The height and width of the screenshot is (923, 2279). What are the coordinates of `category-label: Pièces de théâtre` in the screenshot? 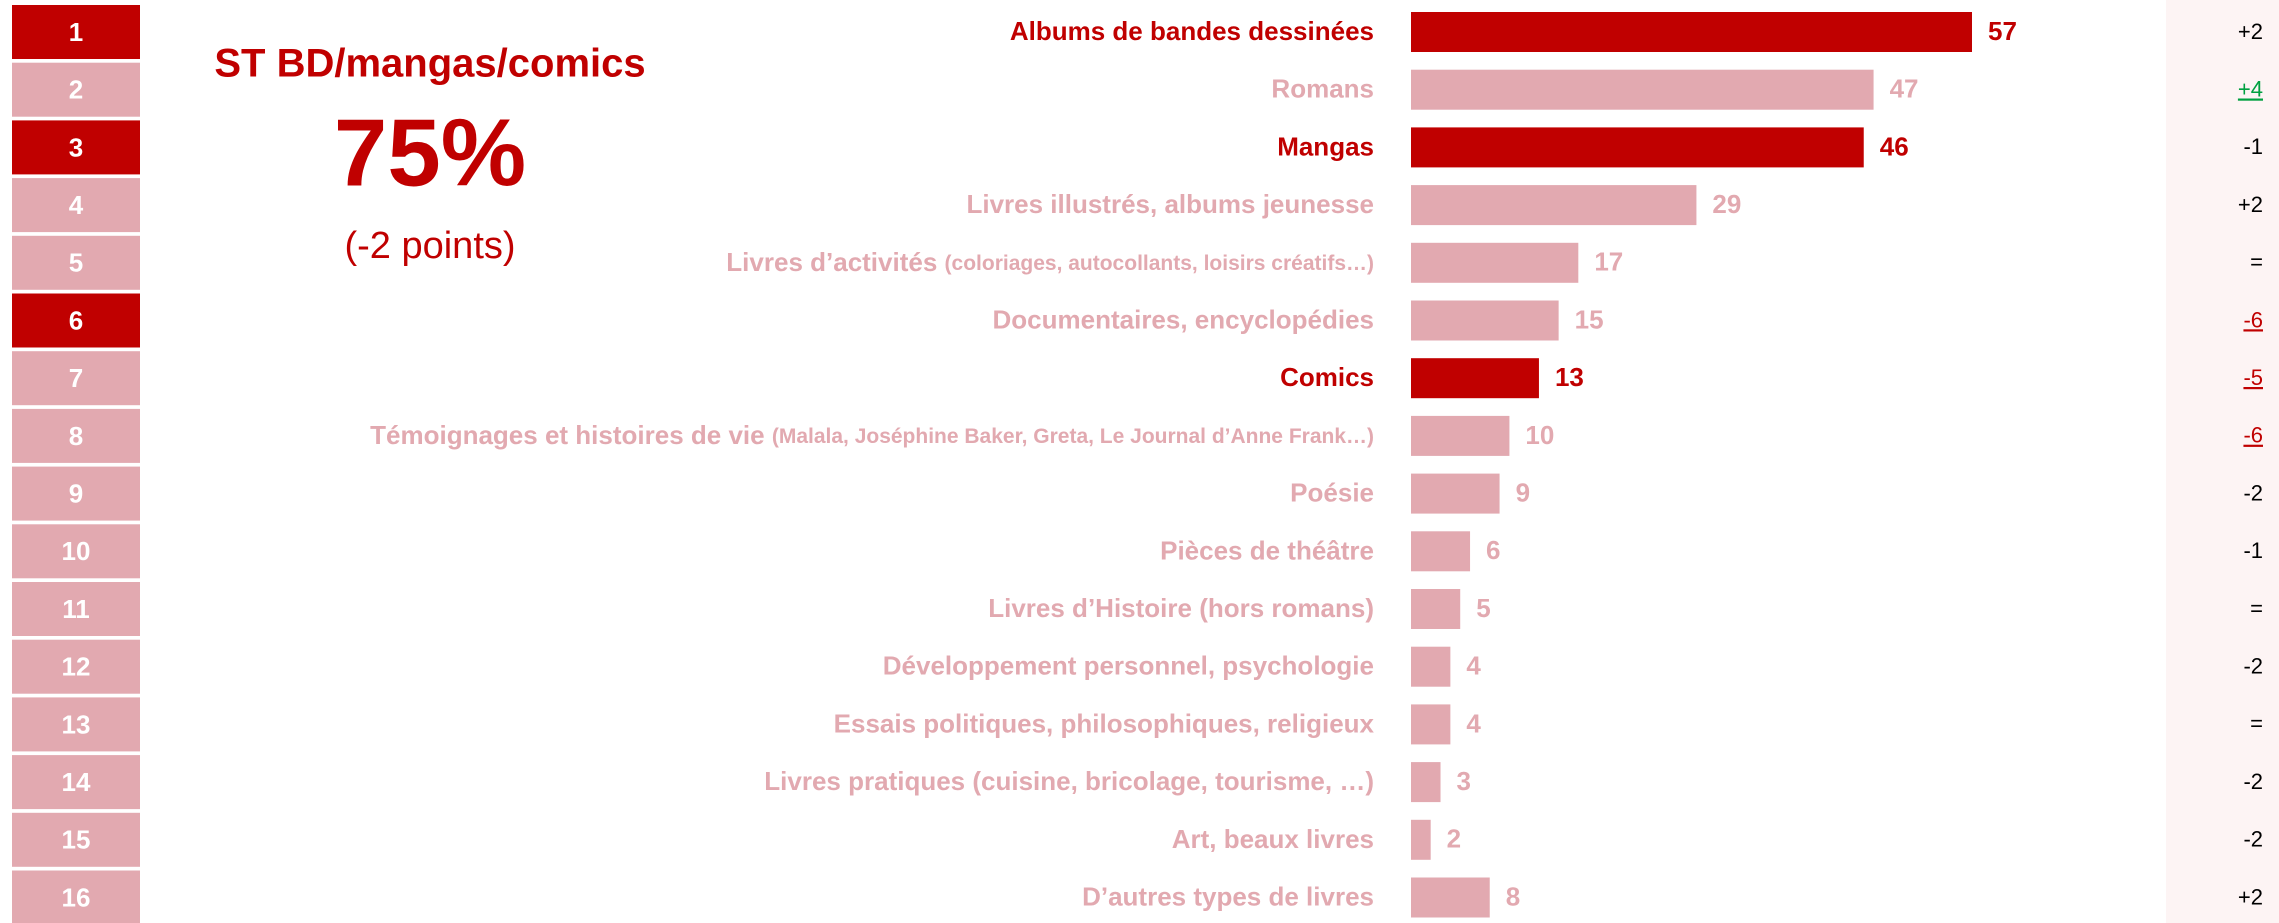 It's located at (1267, 550).